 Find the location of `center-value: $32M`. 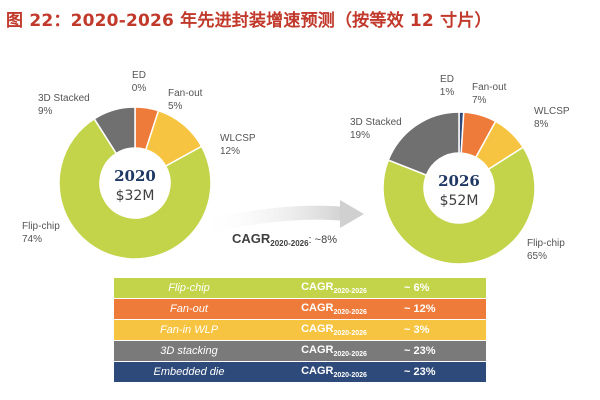

center-value: $32M is located at coordinates (135, 196).